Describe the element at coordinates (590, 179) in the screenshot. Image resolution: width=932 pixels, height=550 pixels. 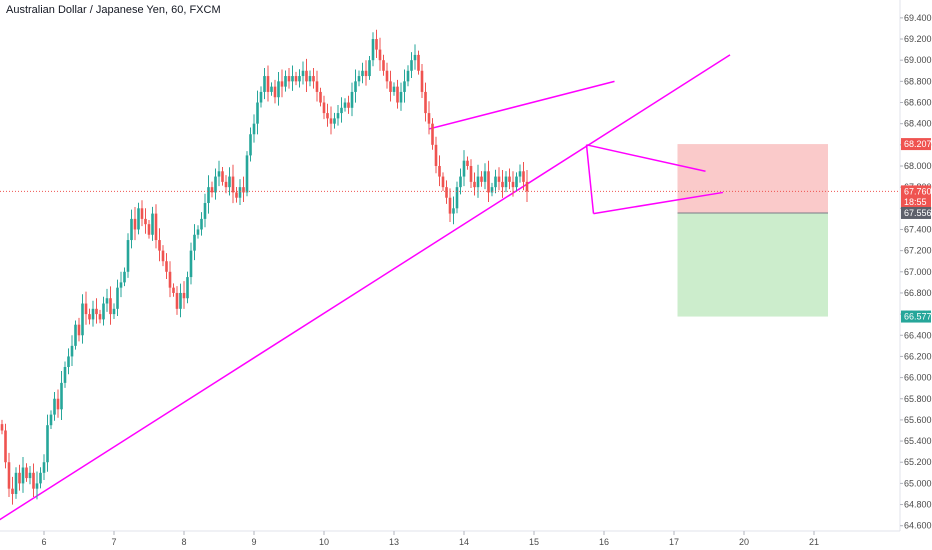
I see `trendline-triangle-left` at that location.